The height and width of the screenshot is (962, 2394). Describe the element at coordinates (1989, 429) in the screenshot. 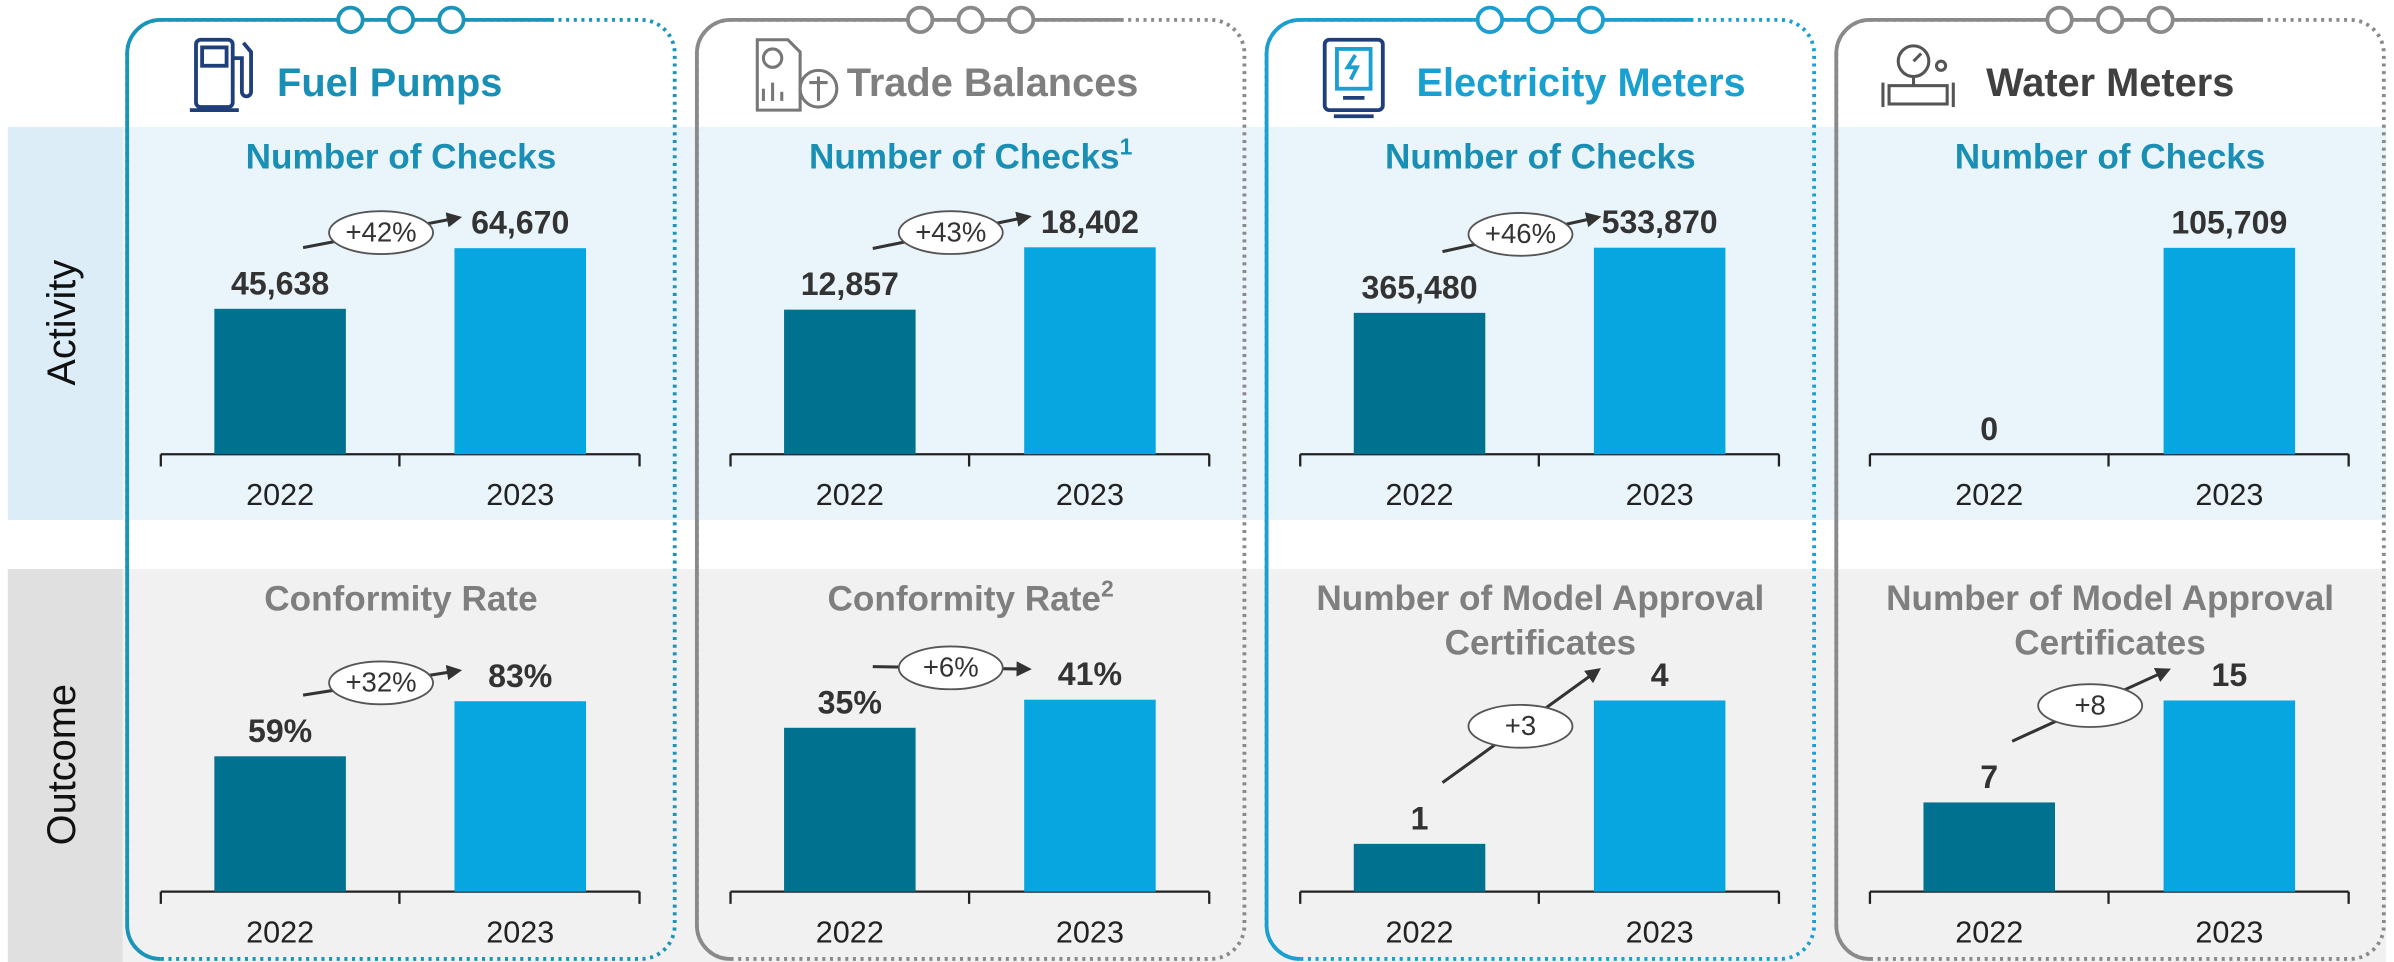

I see `value-label: 0` at that location.